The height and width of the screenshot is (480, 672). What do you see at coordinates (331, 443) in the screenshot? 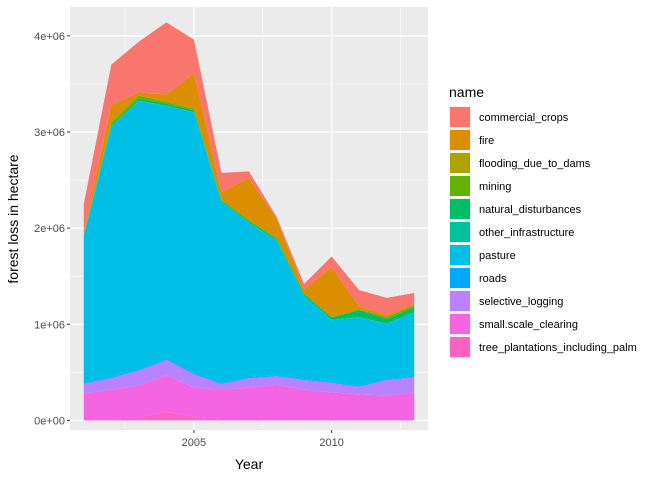
I see `x-tick-label: 2010` at bounding box center [331, 443].